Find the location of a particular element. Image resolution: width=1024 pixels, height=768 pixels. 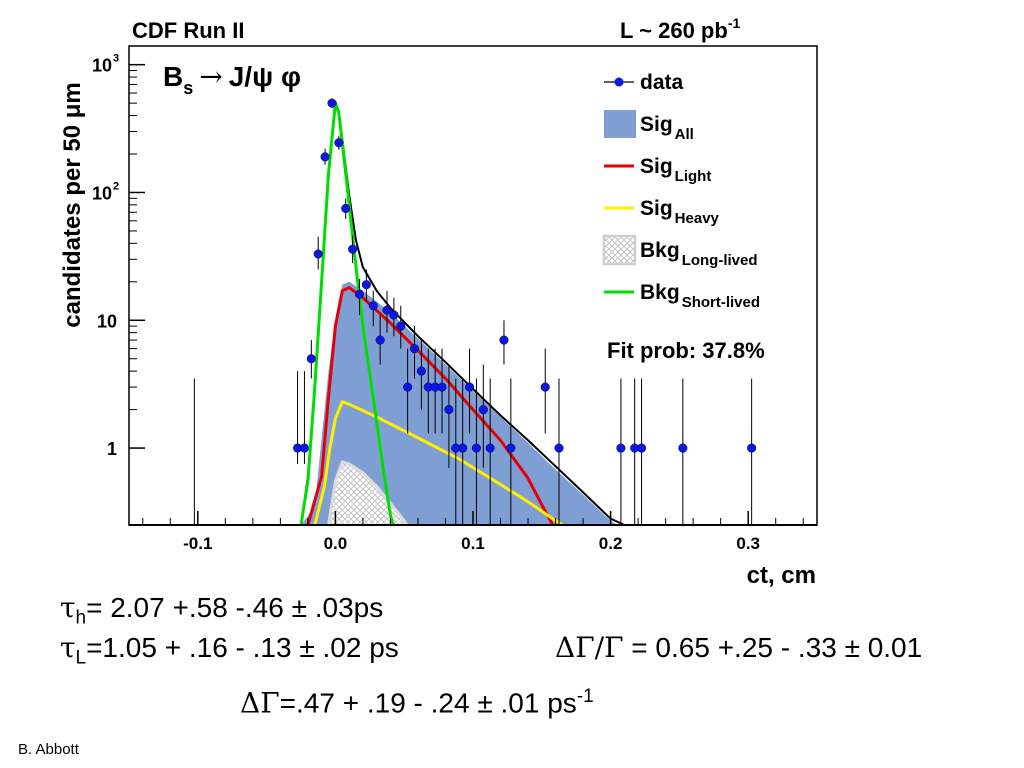

y-tick-label: 1 is located at coordinates (112, 449).